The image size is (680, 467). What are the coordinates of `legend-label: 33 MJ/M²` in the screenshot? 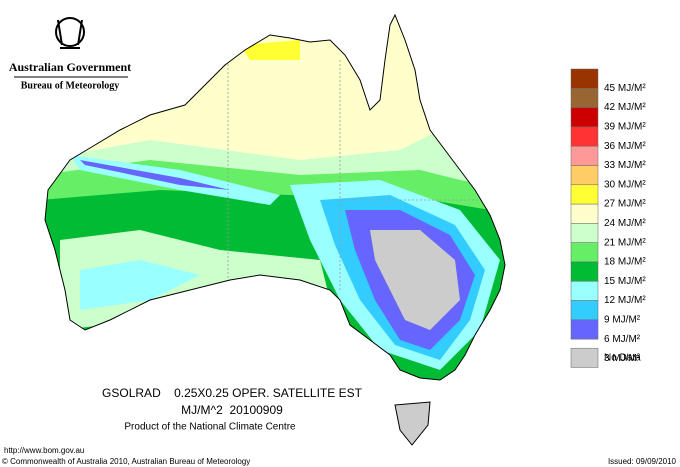 It's located at (625, 165).